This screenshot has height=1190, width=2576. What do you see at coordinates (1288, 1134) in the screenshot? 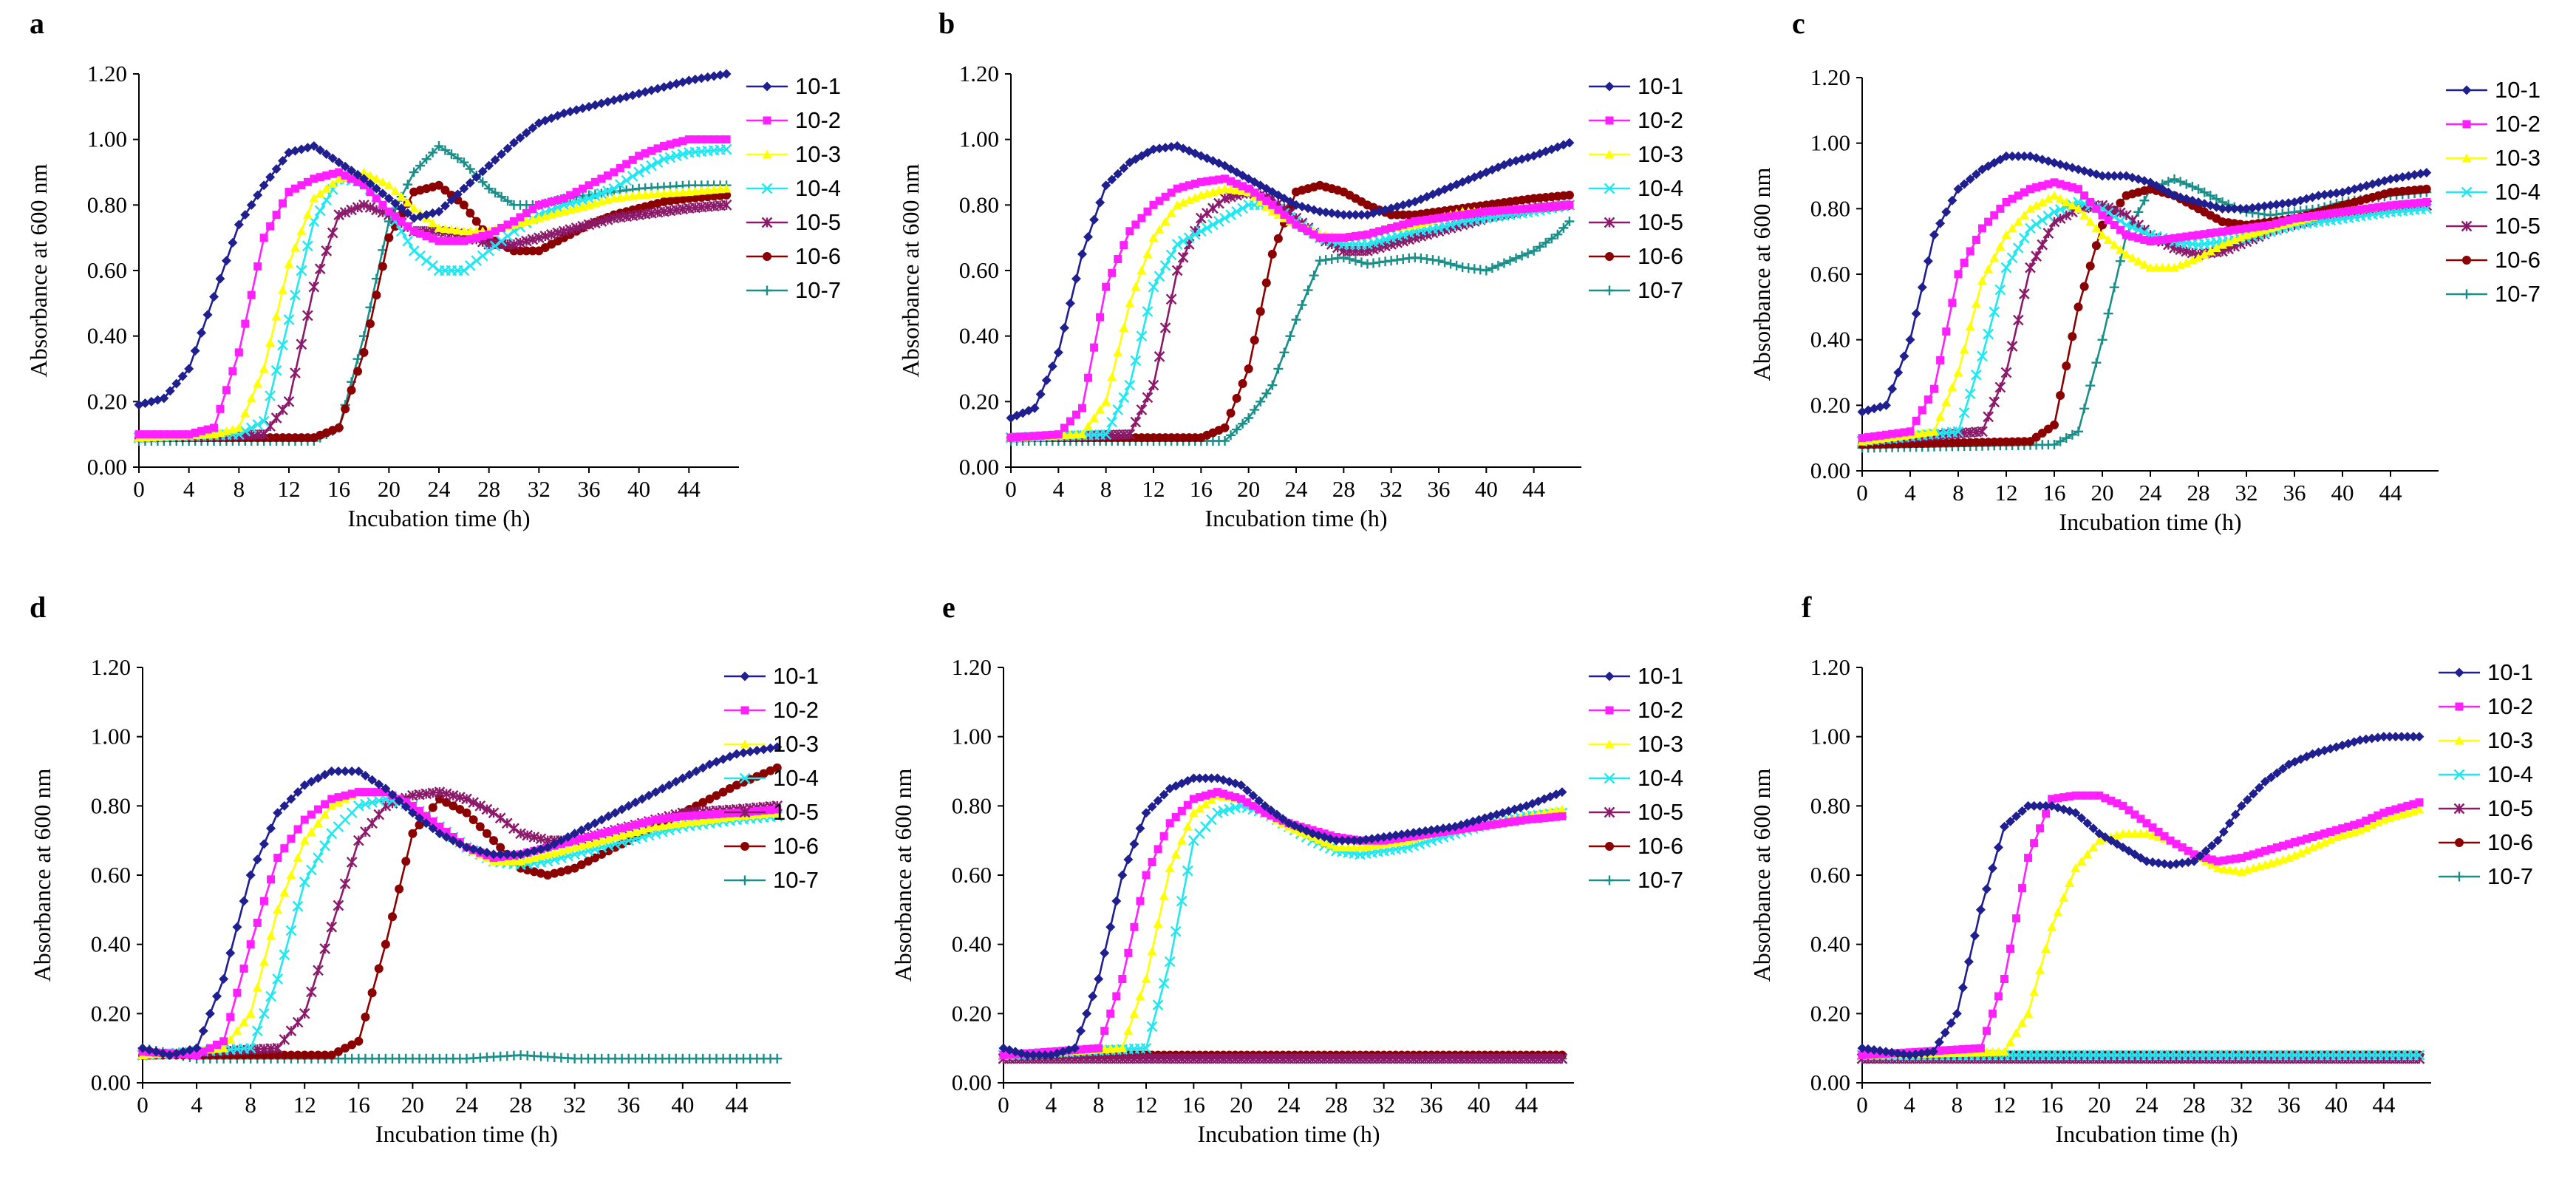
I see `x-axis-title: Incubation time (h)` at bounding box center [1288, 1134].